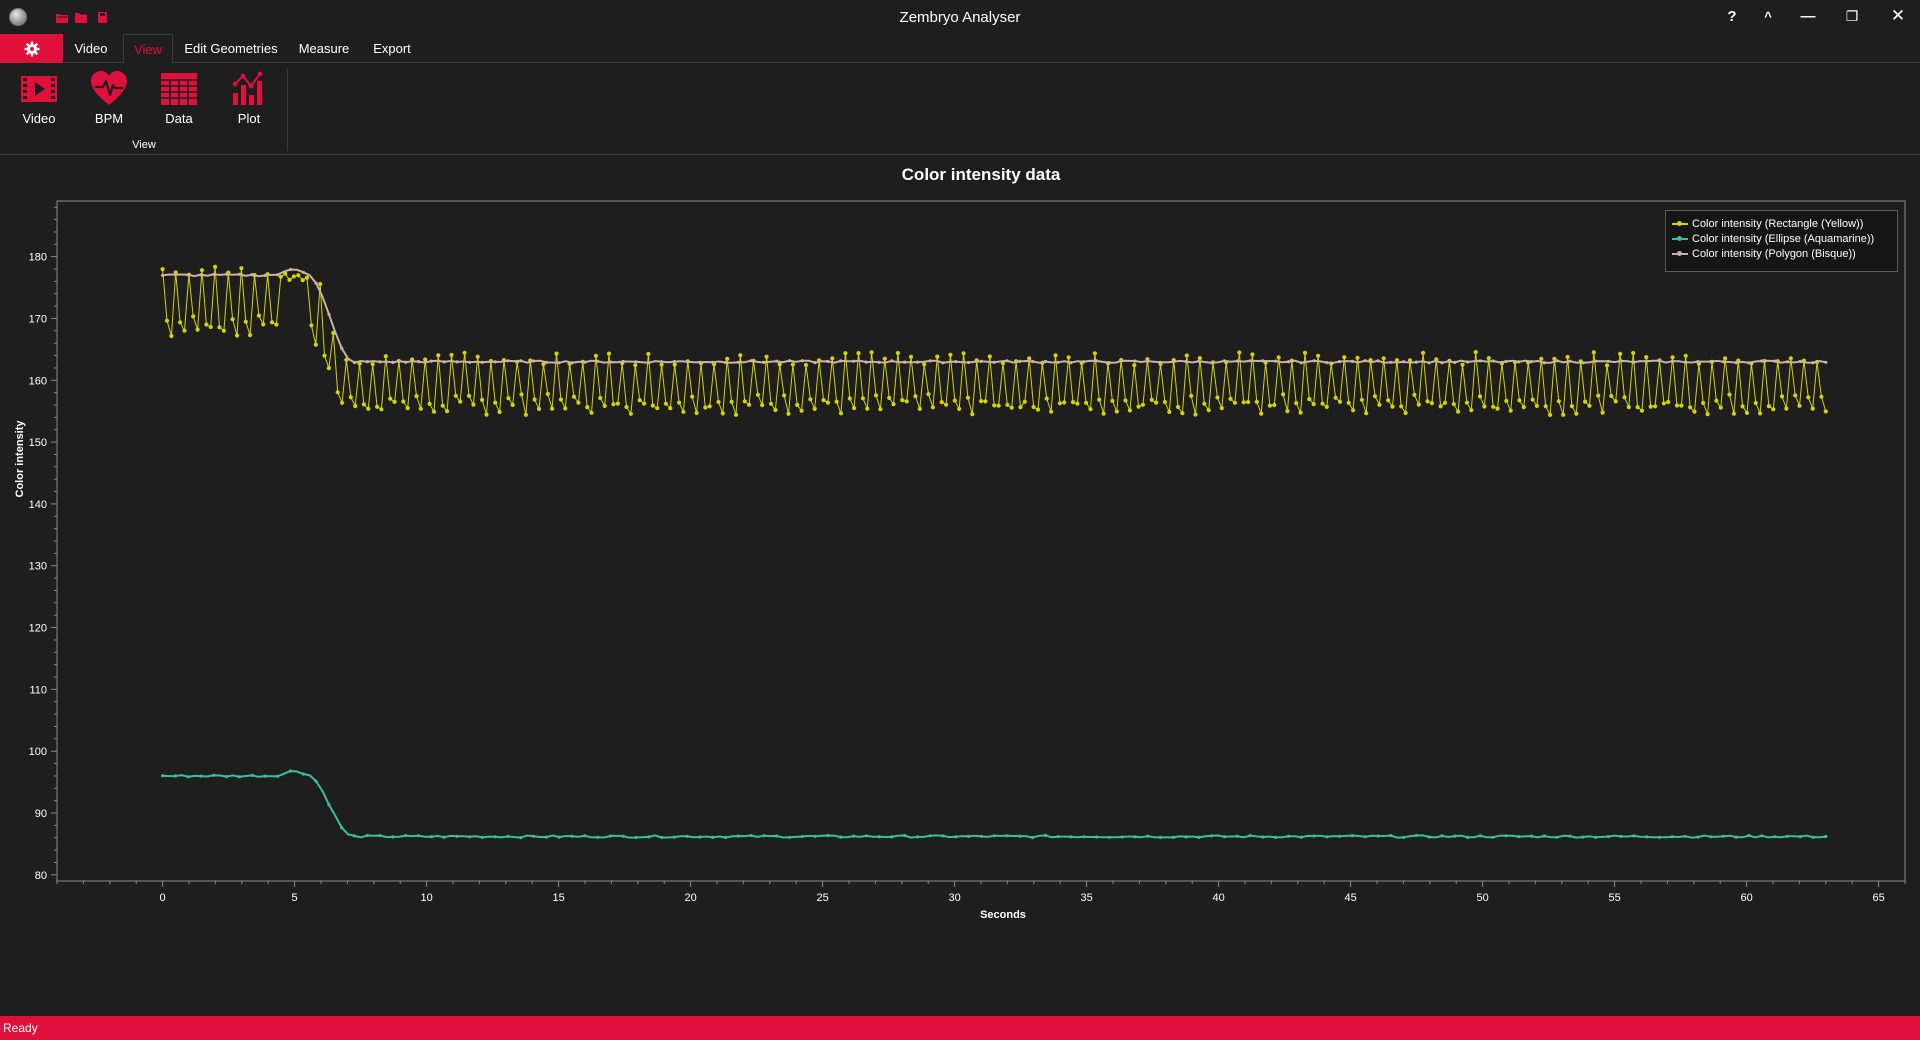  What do you see at coordinates (91, 48) in the screenshot?
I see `tab-video: Video` at bounding box center [91, 48].